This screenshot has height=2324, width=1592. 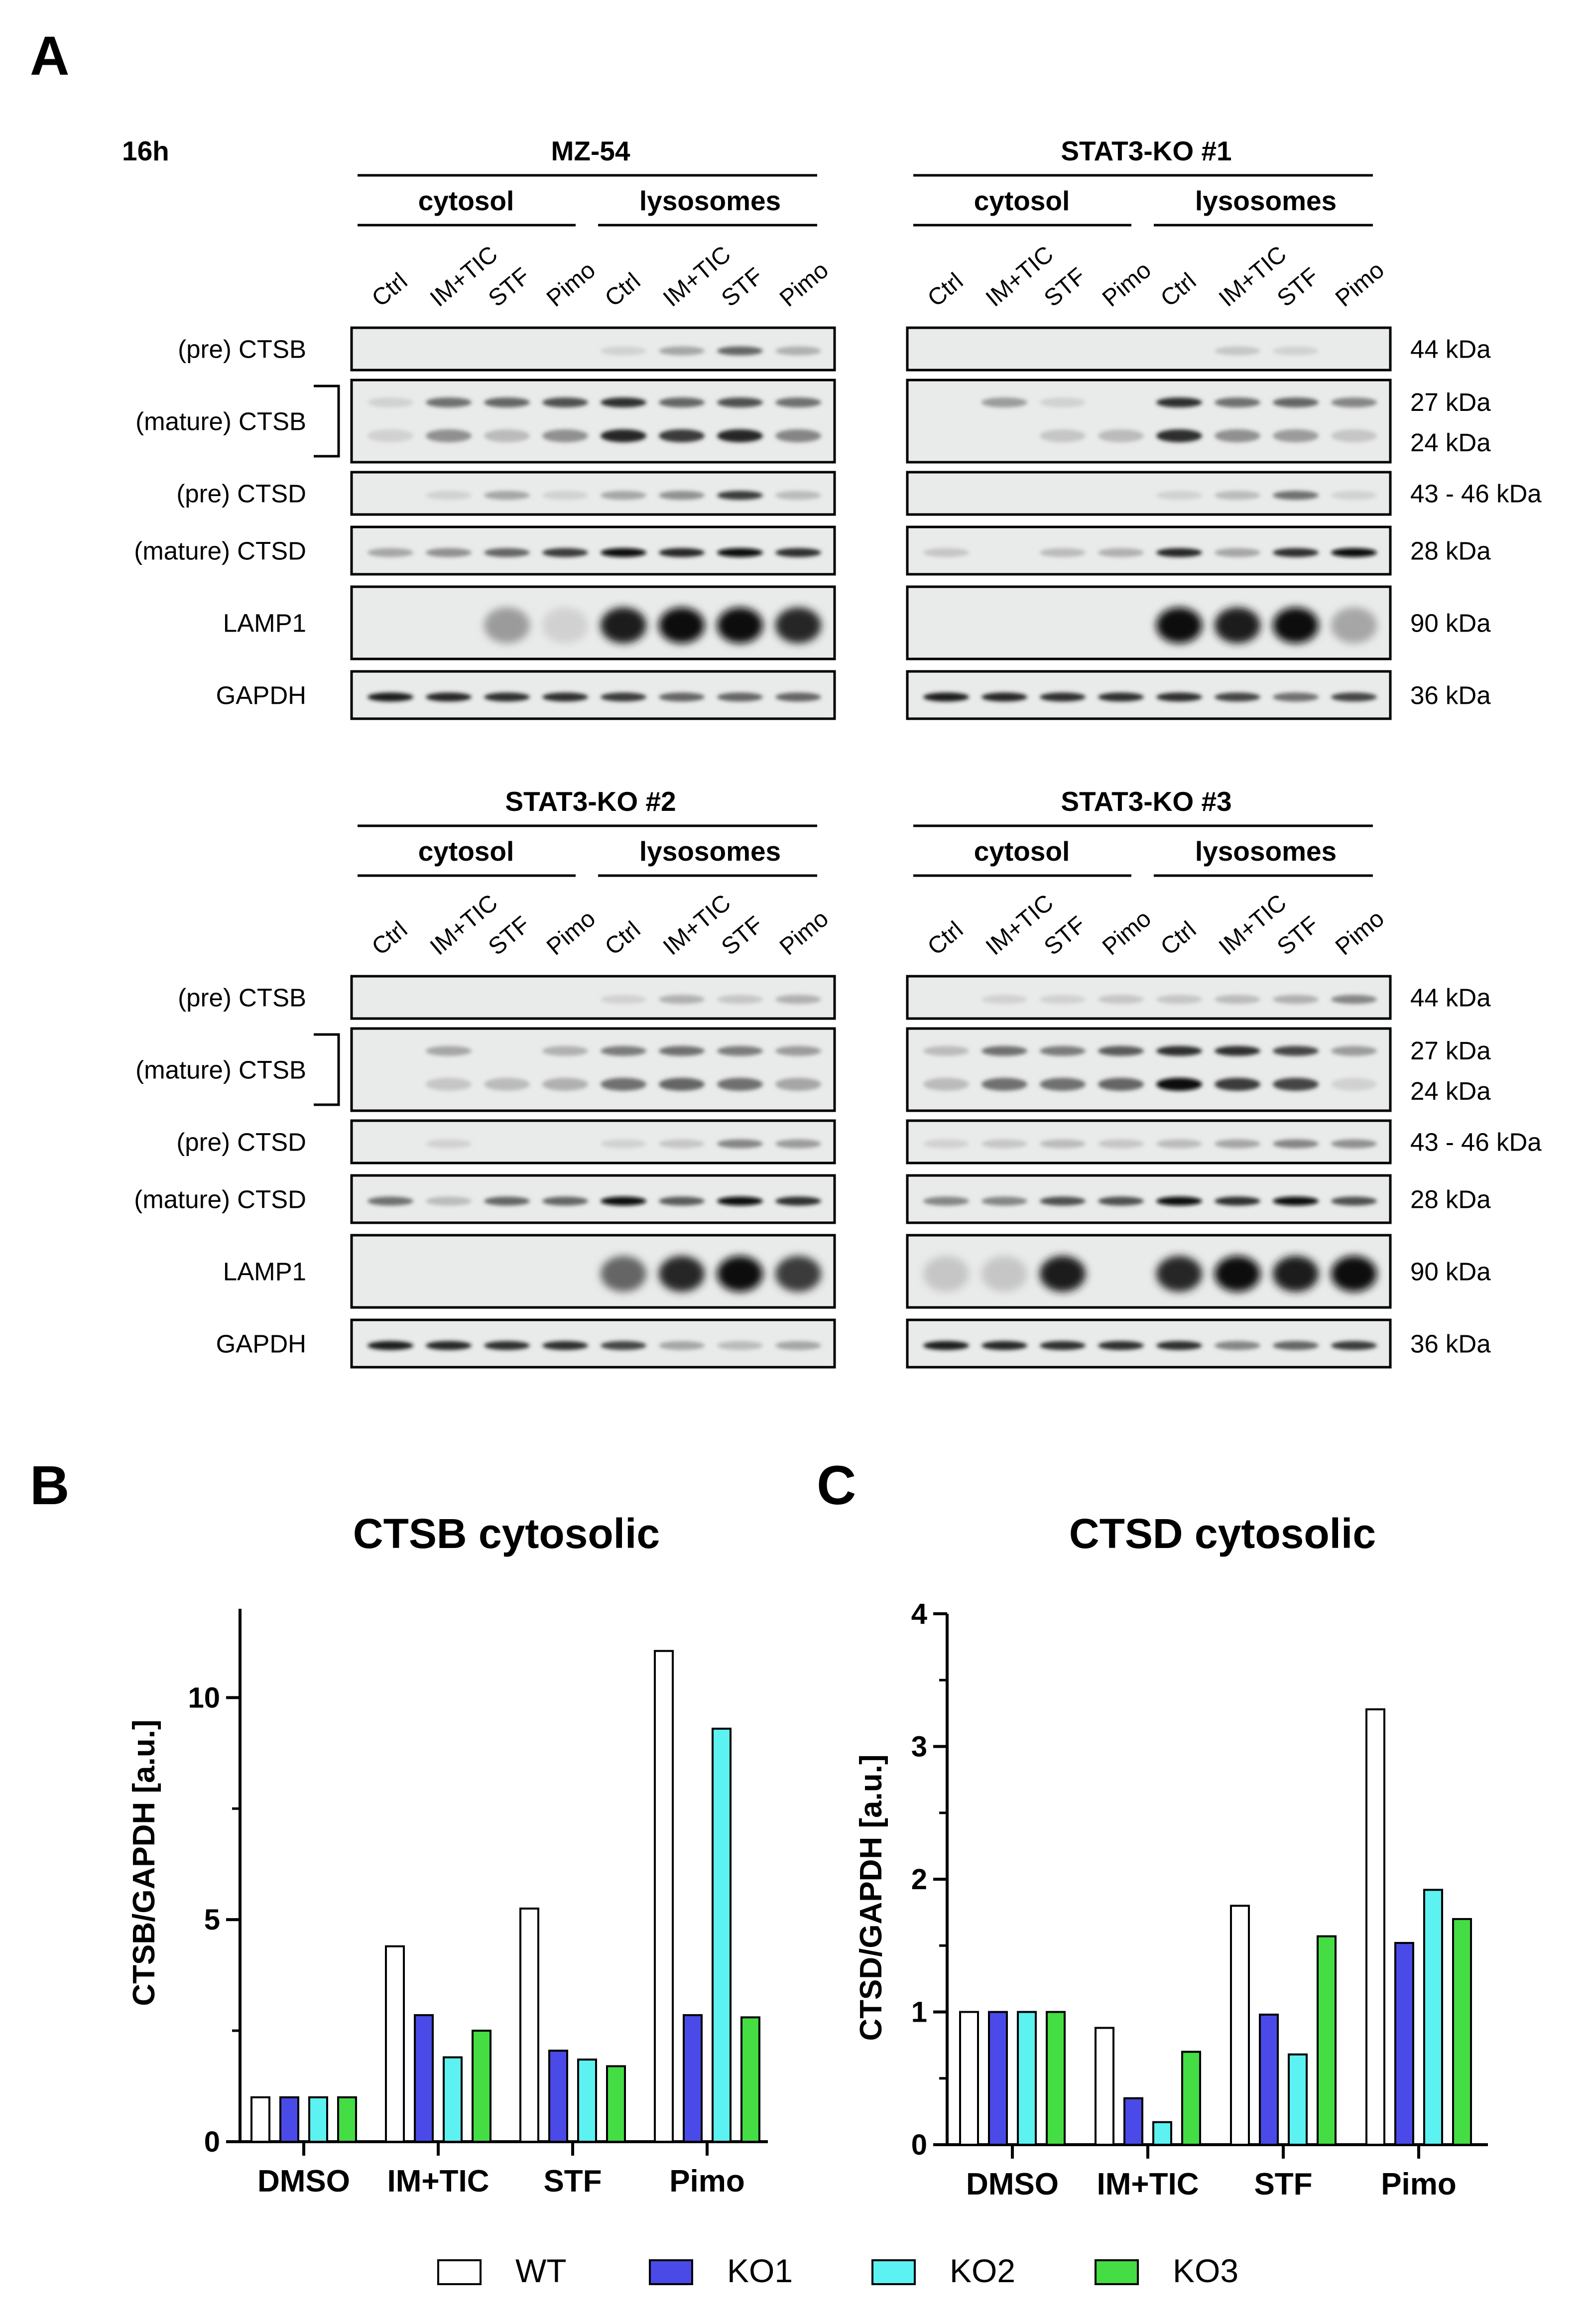 What do you see at coordinates (1450, 350) in the screenshot?
I see `kda-label: 44 kDa` at bounding box center [1450, 350].